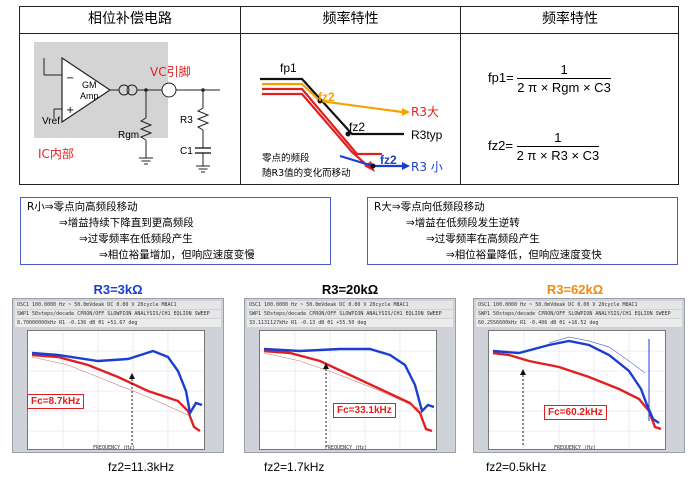 This screenshot has height=497, width=700. Describe the element at coordinates (127, 107) in the screenshot. I see `phase-compensation-circuit: − + GM Amp Vref Rgm VC引脚 R3 C1 IC内部` at that location.